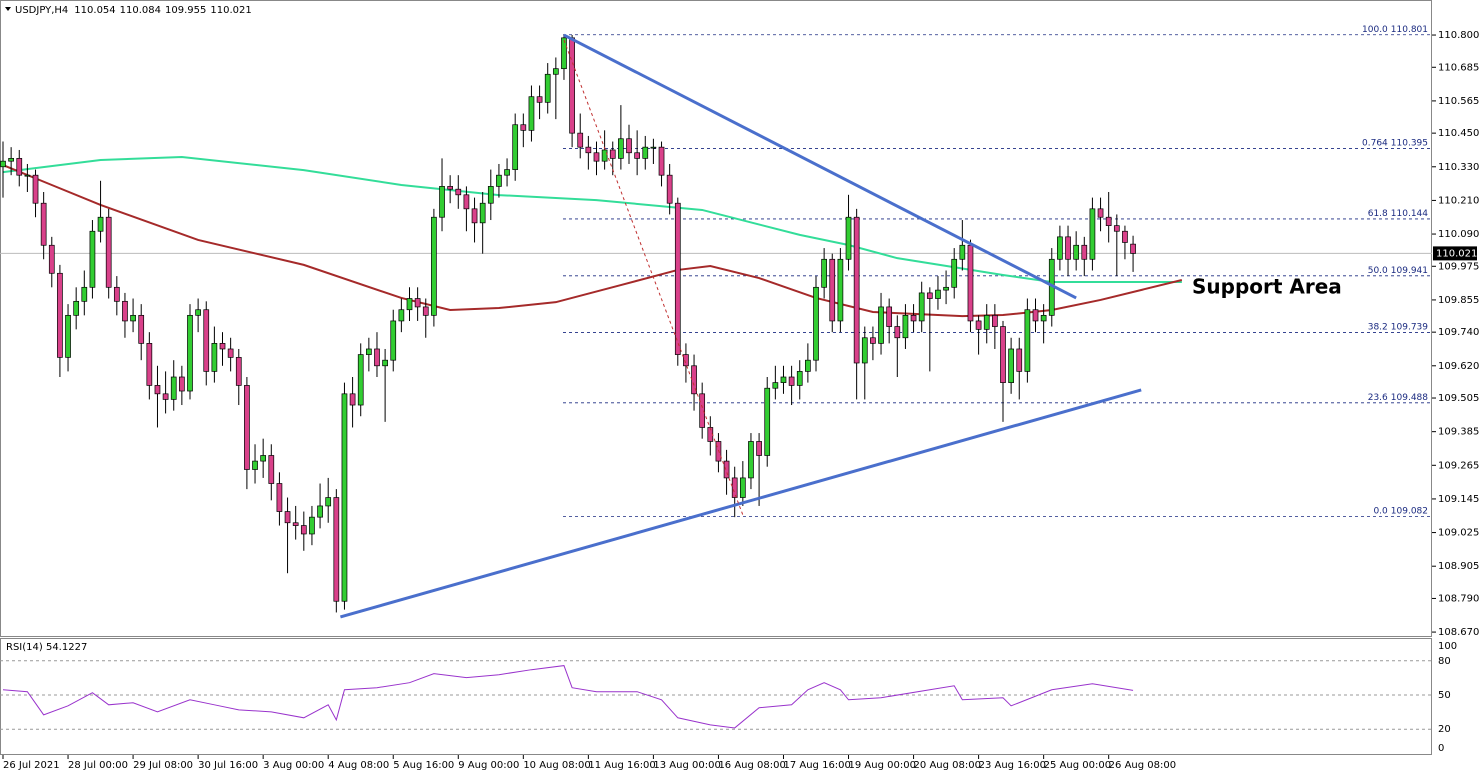 The image size is (1480, 775). I want to click on x-tick-label: 29 Jul 08:00, so click(163, 765).